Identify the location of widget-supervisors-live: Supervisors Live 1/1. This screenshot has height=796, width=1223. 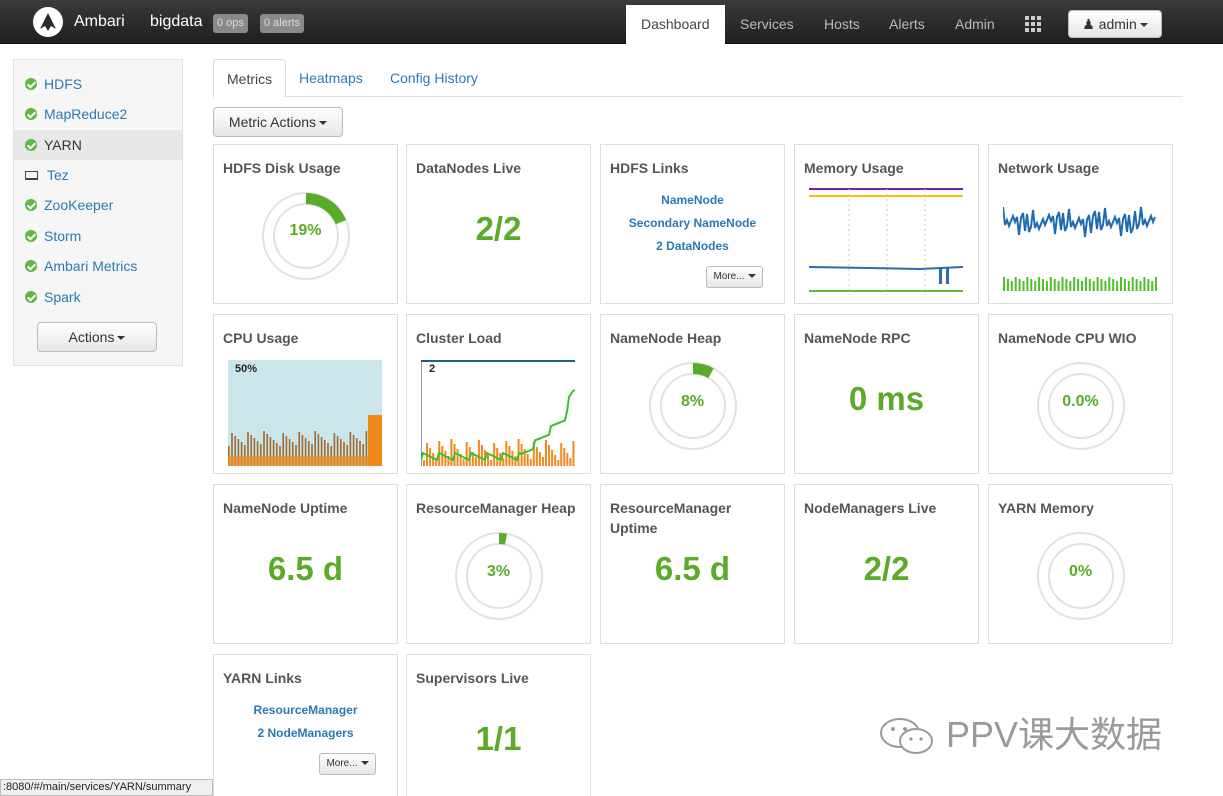
(498, 725).